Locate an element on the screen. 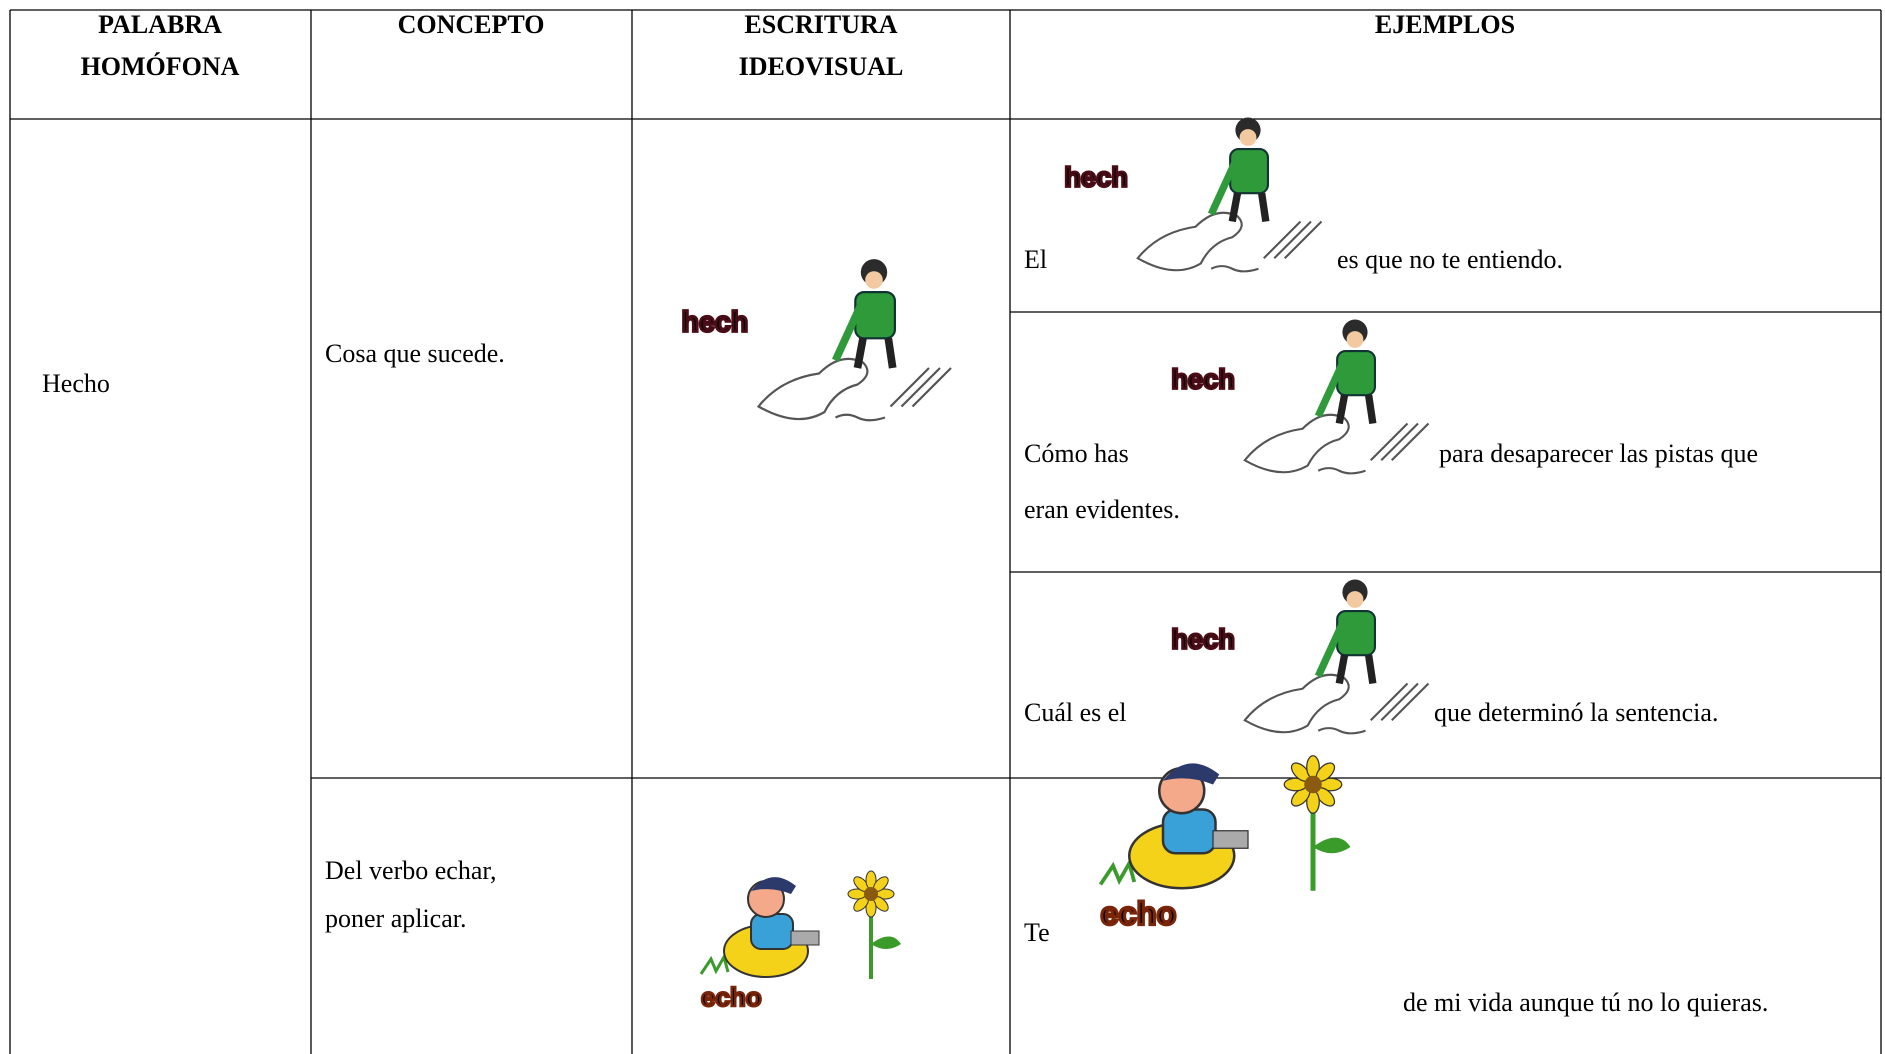  example-text: que determinó la sentencia. is located at coordinates (1576, 712).